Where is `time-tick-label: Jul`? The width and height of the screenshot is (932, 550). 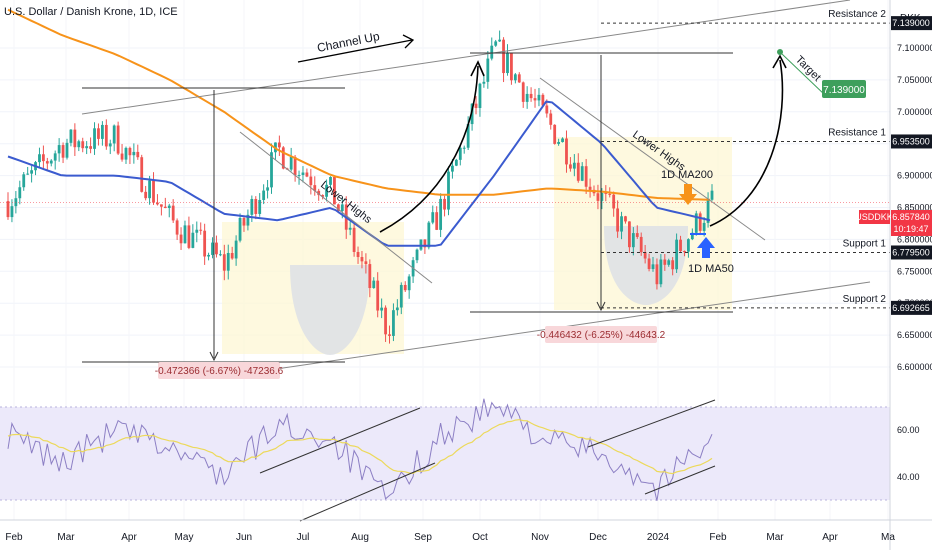
time-tick-label: Jul is located at coordinates (303, 537).